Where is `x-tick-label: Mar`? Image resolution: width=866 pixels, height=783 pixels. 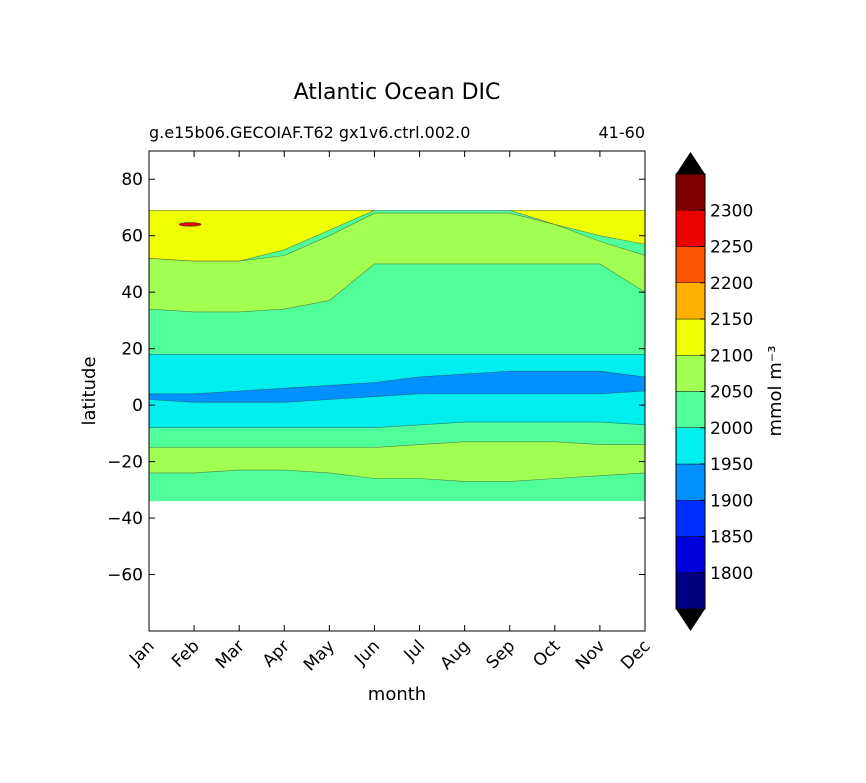 x-tick-label: Mar is located at coordinates (230, 654).